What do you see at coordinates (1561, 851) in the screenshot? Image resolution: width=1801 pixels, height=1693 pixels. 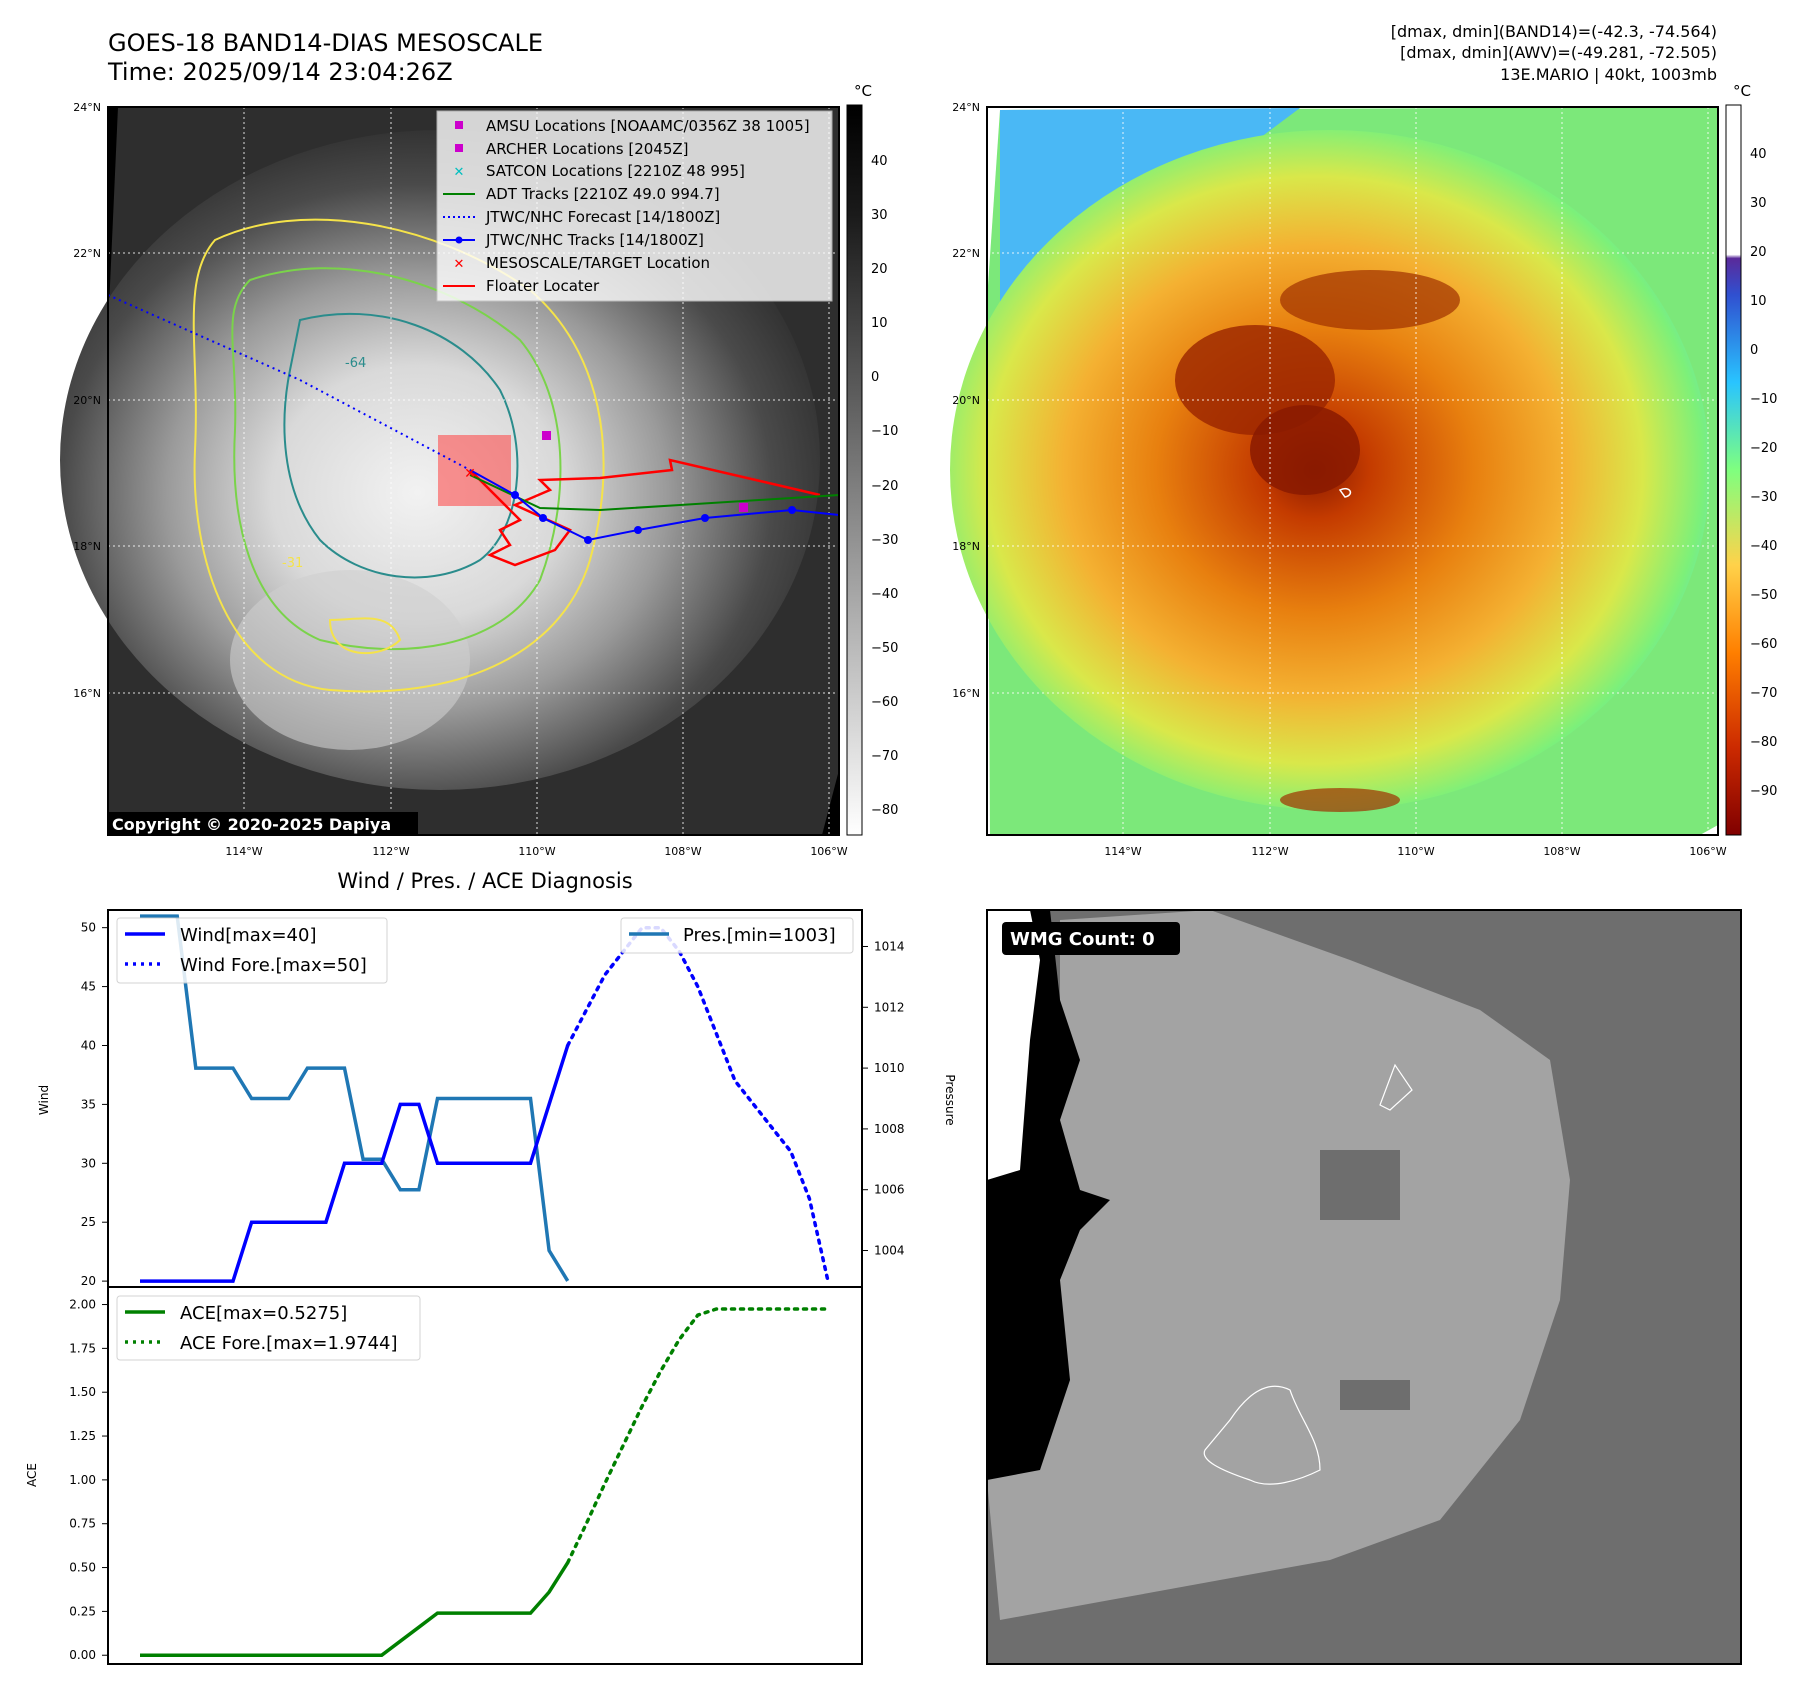 I see `wv-lon-108: 108°W` at bounding box center [1561, 851].